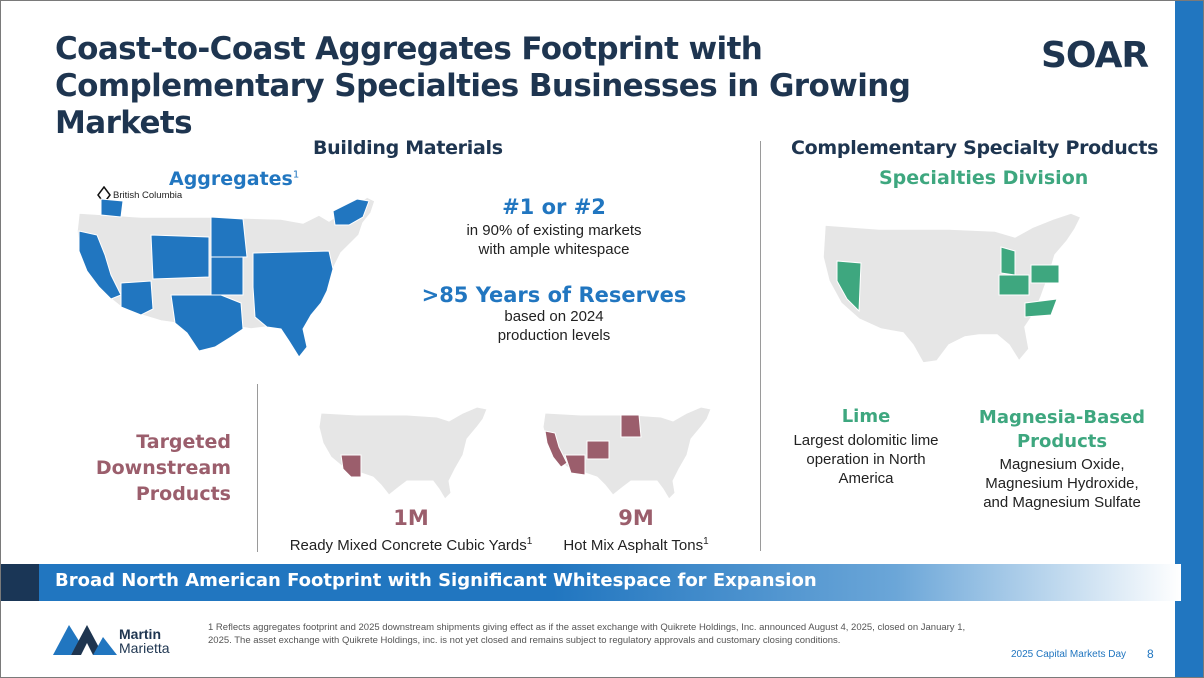  I want to click on region-colorado, so click(598, 450).